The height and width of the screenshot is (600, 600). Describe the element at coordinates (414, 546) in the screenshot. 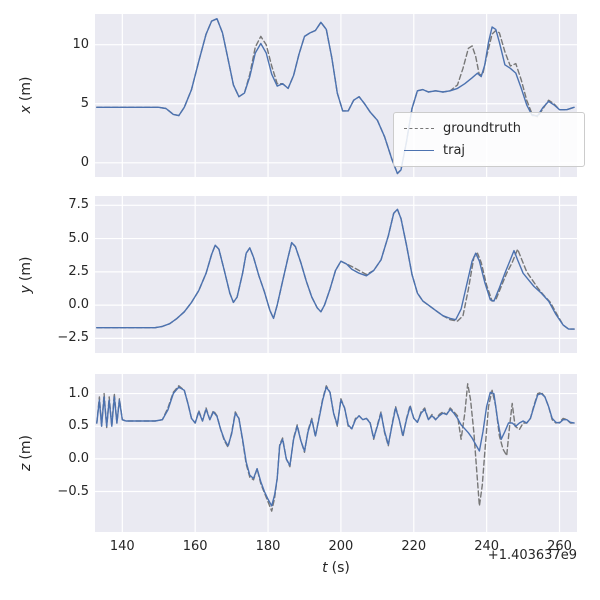

I see `x-tick-label: 220` at that location.